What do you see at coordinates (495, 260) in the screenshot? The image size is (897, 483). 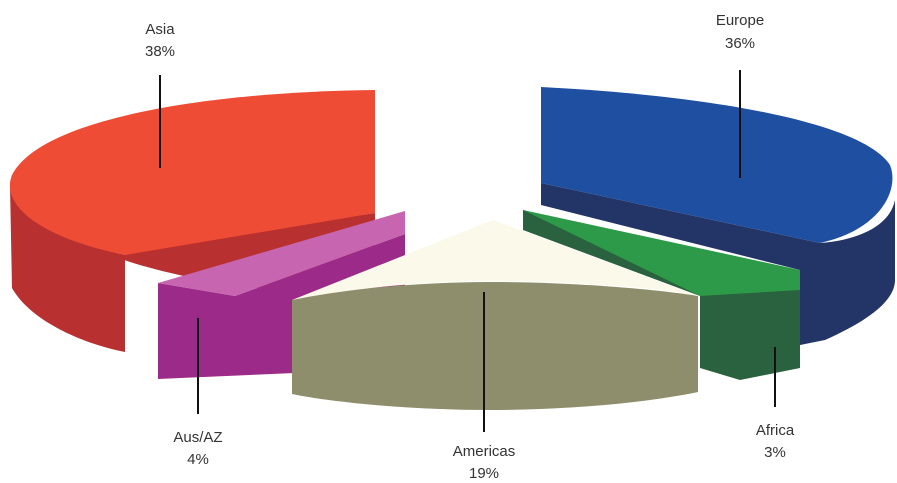 I see `slice-americas-top` at bounding box center [495, 260].